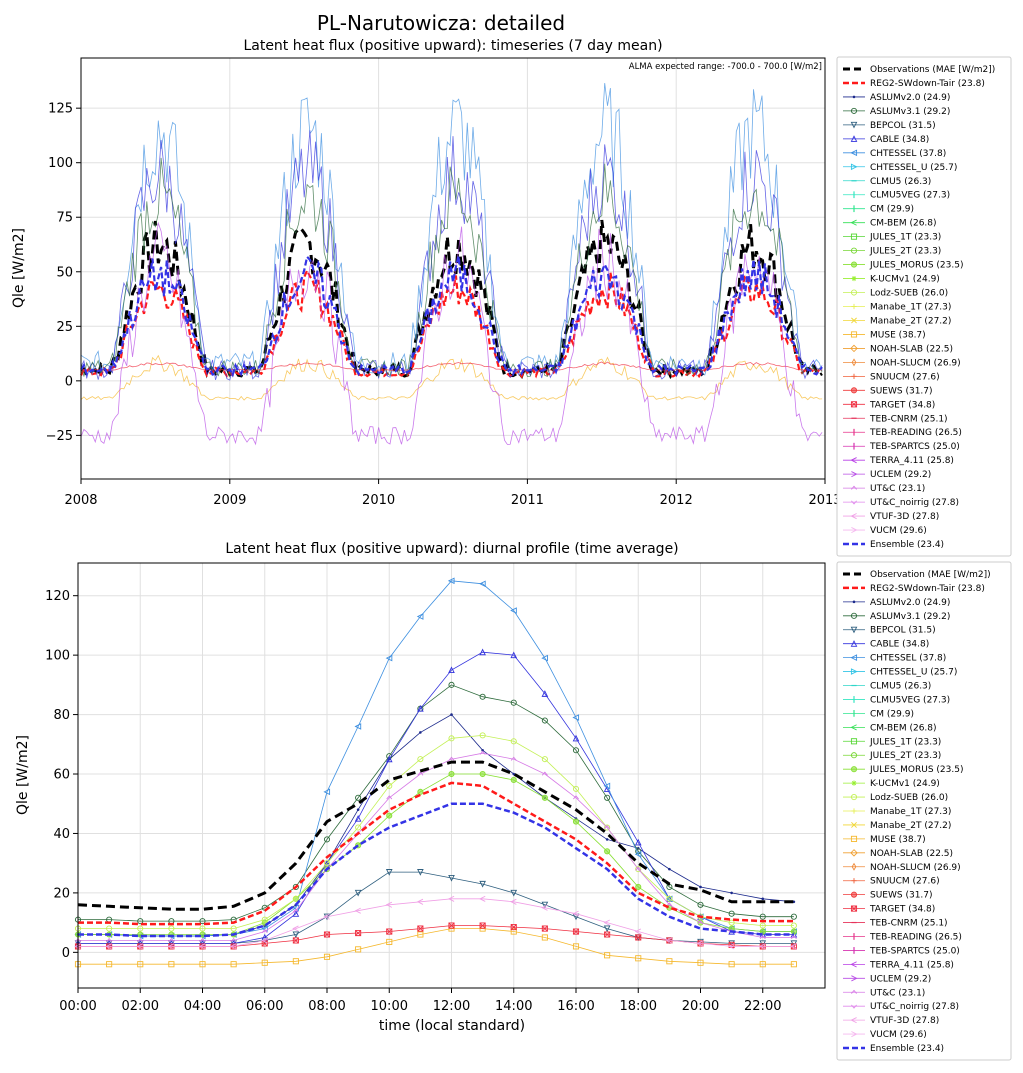 The width and height of the screenshot is (1023, 1073). I want to click on timeseries-series-line, so click(451, 377).